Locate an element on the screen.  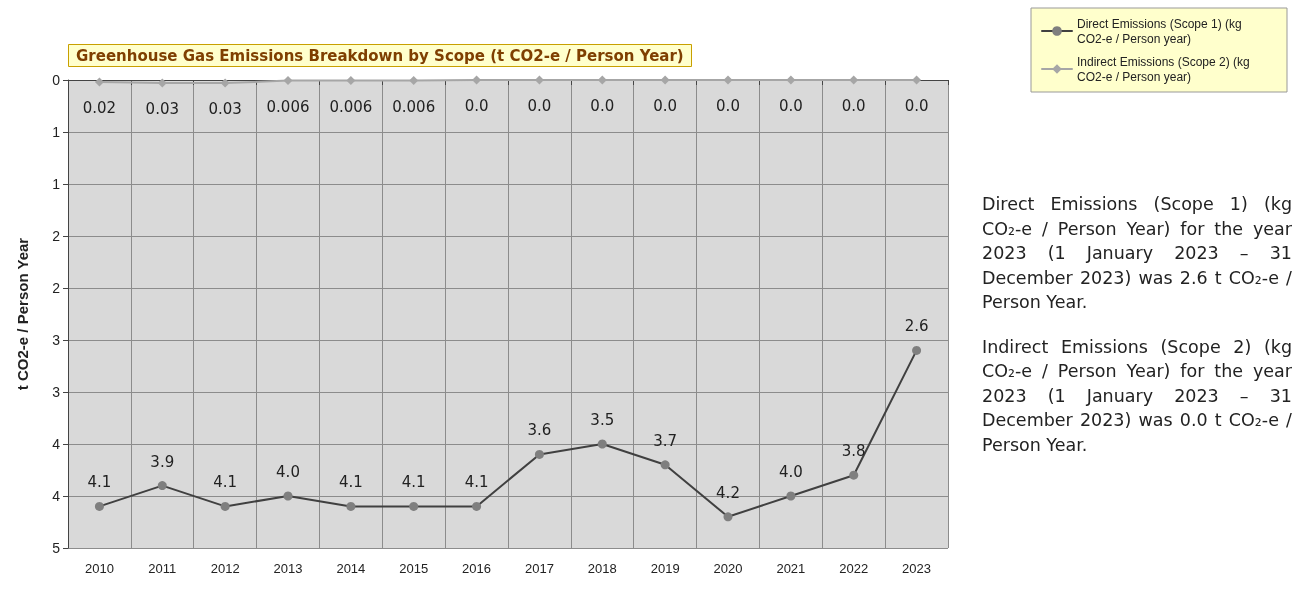
x-tick-label: 2023 is located at coordinates (917, 568).